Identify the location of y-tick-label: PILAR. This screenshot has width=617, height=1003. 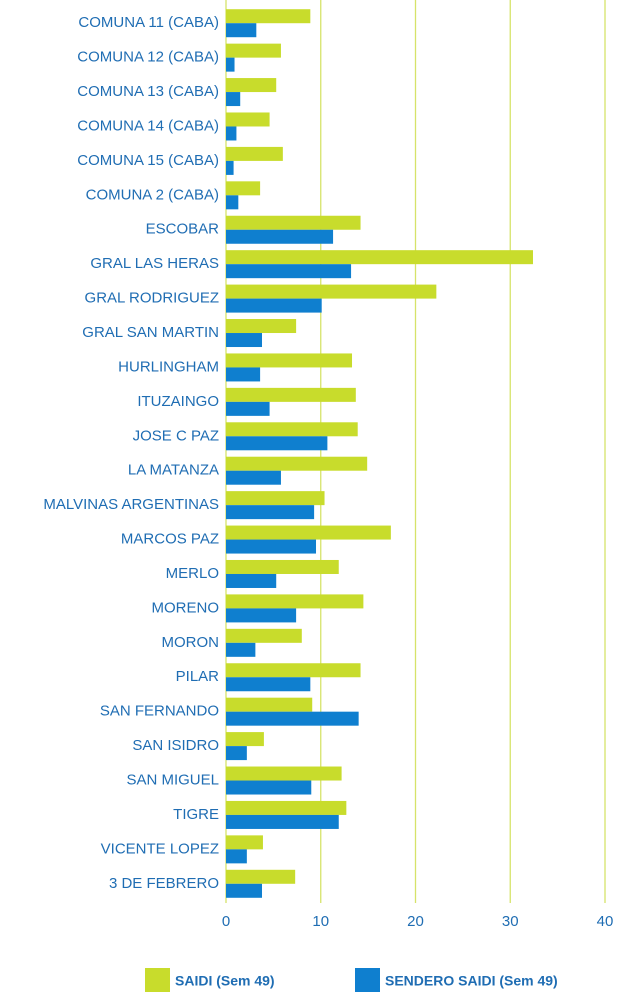
(198, 676).